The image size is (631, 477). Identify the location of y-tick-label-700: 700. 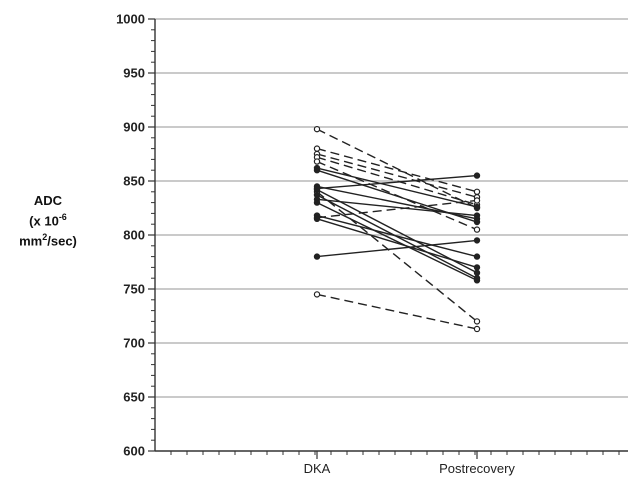
(134, 343).